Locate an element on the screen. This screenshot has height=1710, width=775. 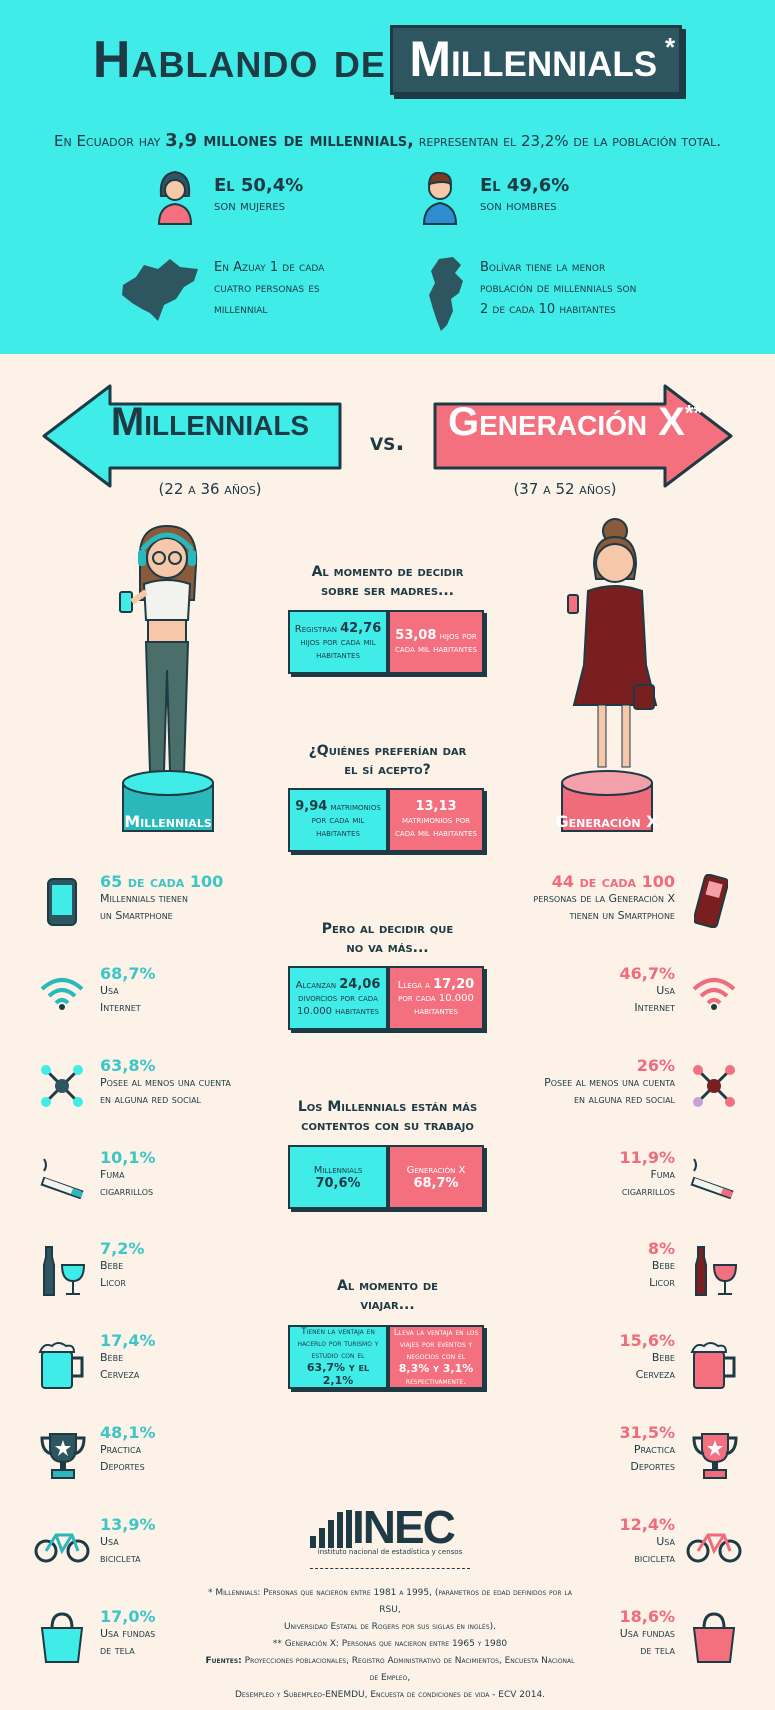
genx-label-mark: ** is located at coordinates (693, 413).